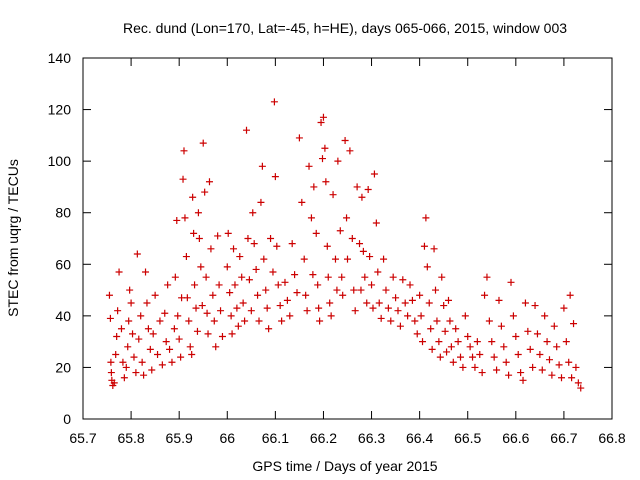 Image resolution: width=640 pixels, height=480 pixels. What do you see at coordinates (344, 466) in the screenshot?
I see `x-axis-title: GPS time / Days of year 2015` at bounding box center [344, 466].